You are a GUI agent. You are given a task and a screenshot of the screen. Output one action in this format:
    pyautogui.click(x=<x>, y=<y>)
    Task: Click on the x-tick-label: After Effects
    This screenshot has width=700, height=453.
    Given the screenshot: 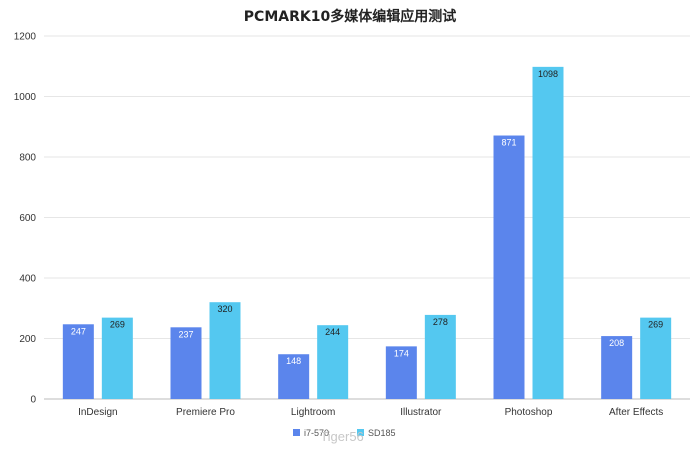 What is the action you would take?
    pyautogui.click(x=636, y=412)
    